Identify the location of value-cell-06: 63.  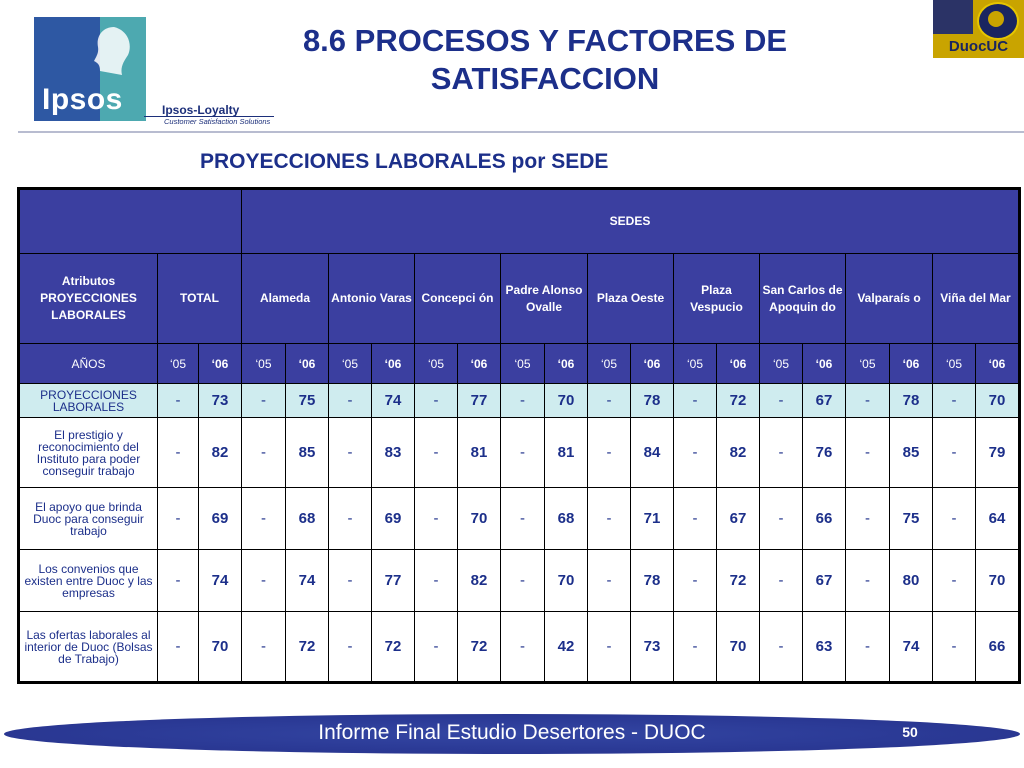
(824, 646).